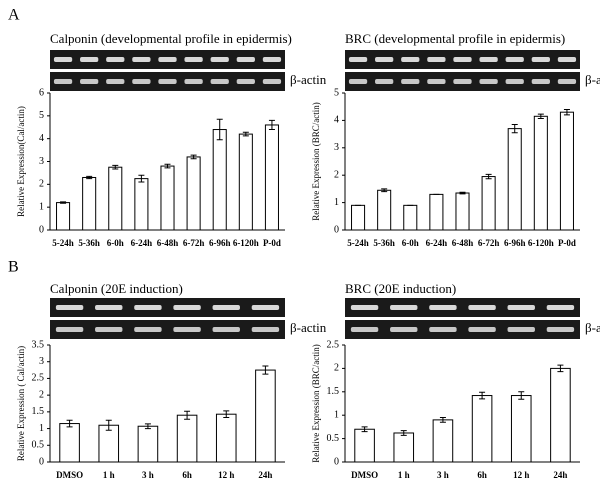 The height and width of the screenshot is (500, 600). What do you see at coordinates (41, 115) in the screenshot?
I see `y-tick-label: 5` at bounding box center [41, 115].